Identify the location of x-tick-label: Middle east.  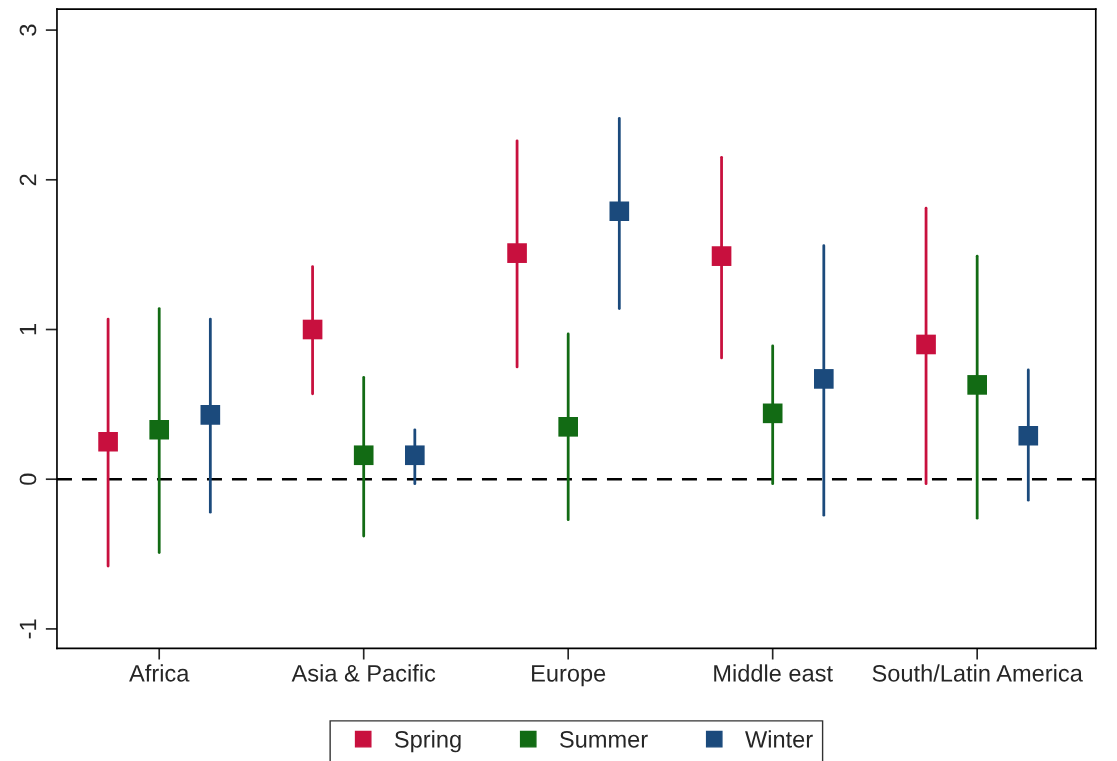
(773, 673).